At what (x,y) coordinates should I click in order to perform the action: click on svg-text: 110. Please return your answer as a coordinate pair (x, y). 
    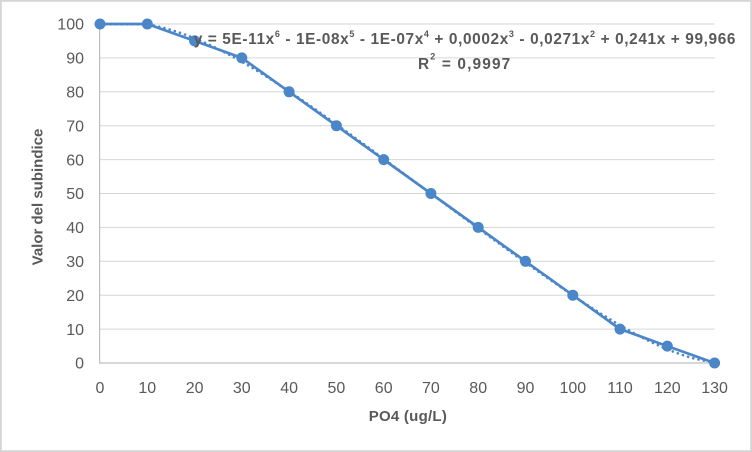
    Looking at the image, I should click on (620, 388).